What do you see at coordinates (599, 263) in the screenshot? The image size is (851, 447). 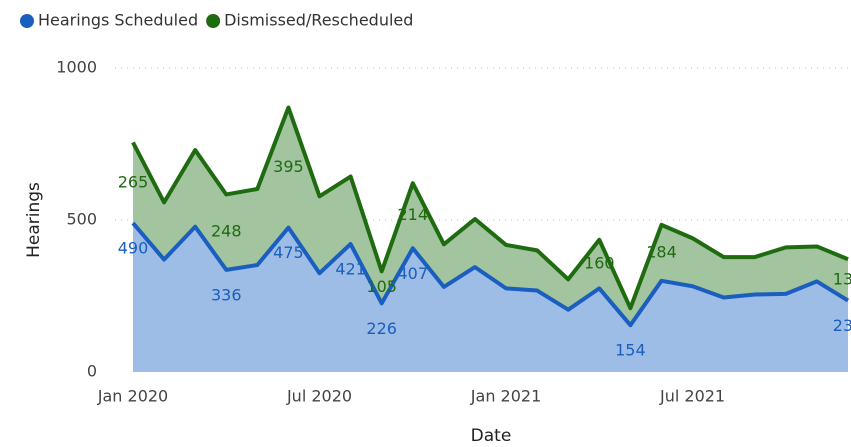 I see `data-label: 160` at bounding box center [599, 263].